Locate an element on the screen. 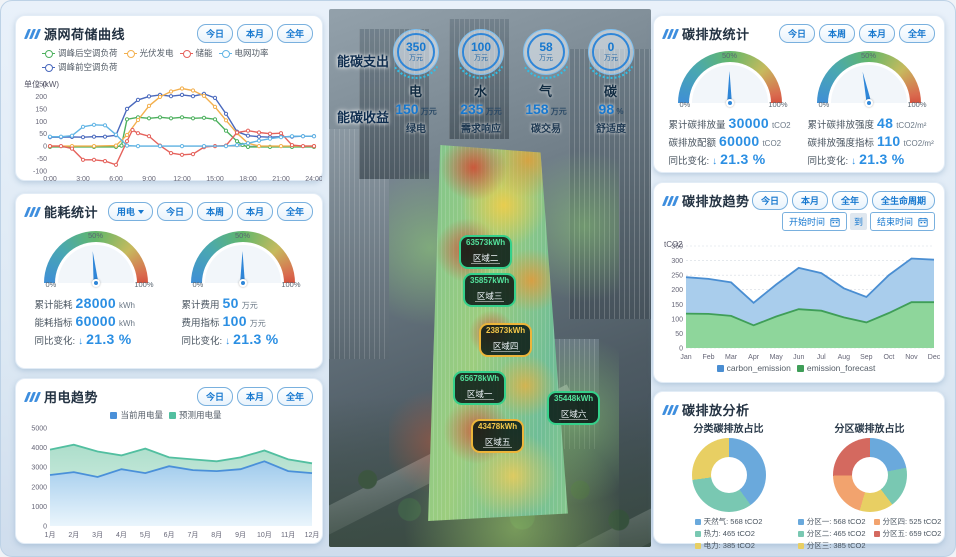 Image resolution: width=956 pixels, height=557 pixels. start-time-label: 开始时间 is located at coordinates (806, 222).